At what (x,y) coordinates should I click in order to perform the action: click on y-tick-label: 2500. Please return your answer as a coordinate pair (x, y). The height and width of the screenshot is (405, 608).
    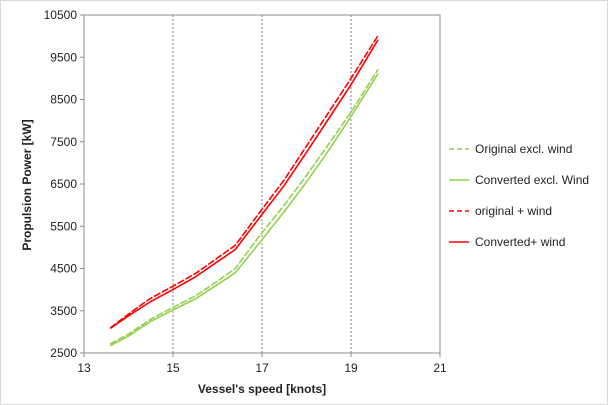
    Looking at the image, I should click on (63, 353).